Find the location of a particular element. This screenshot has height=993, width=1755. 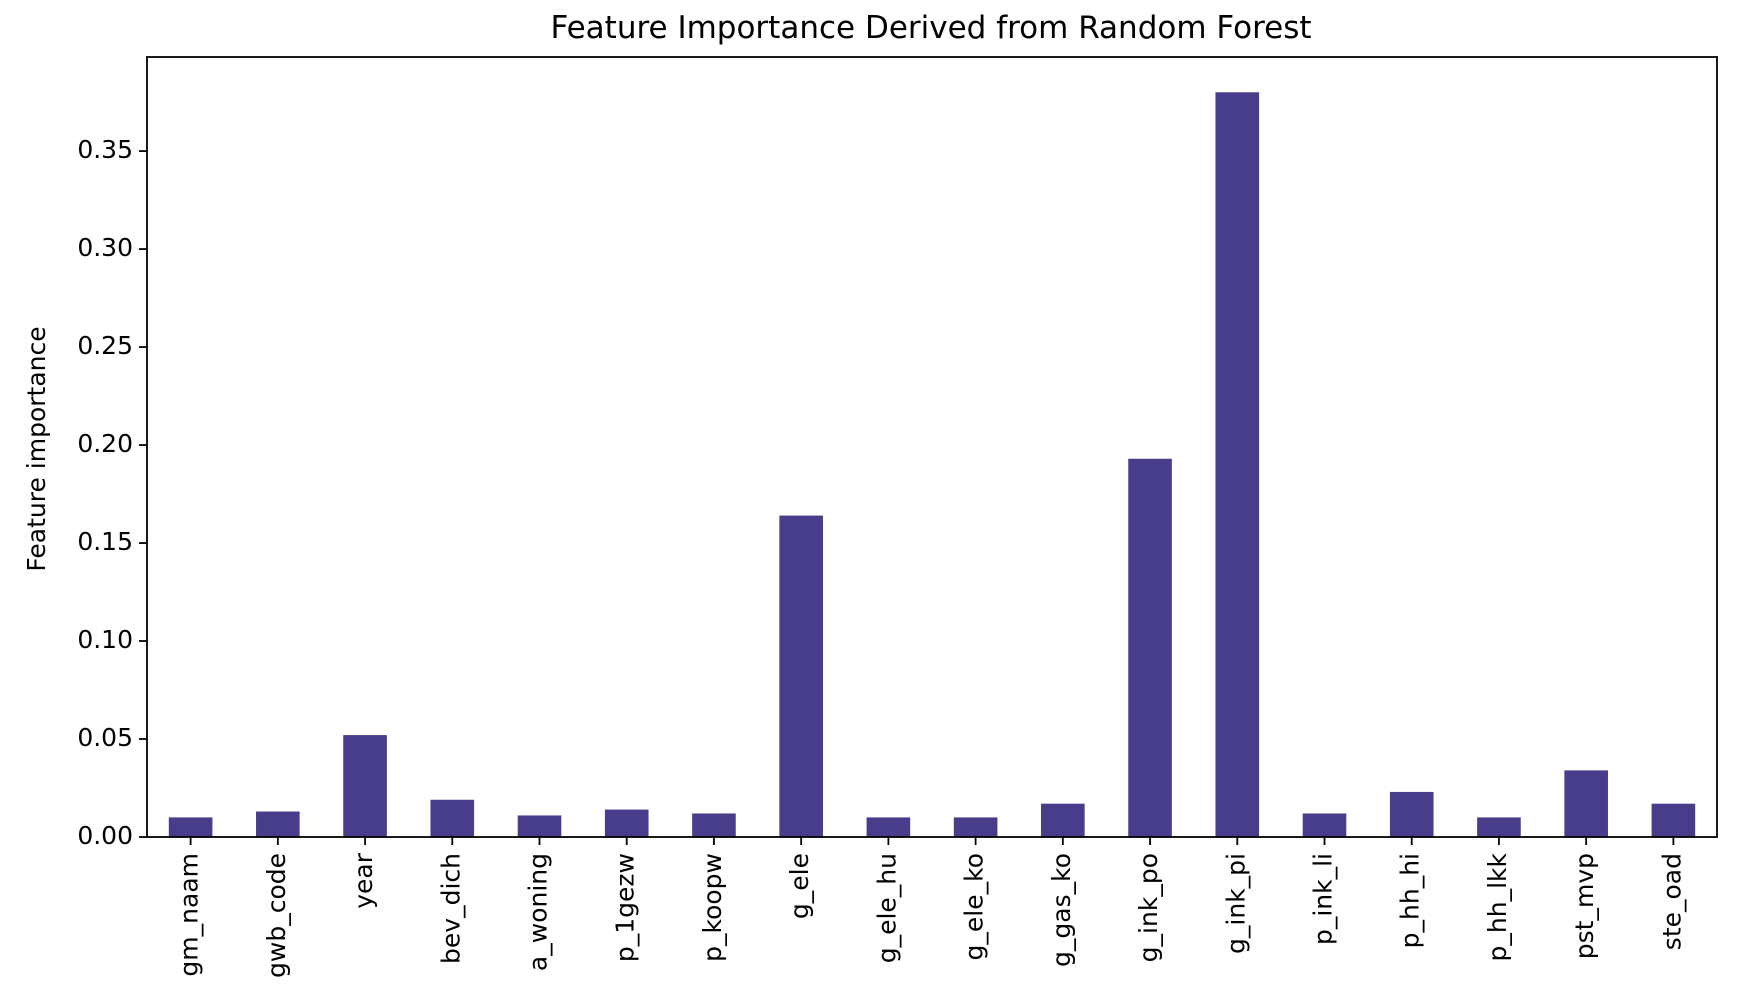

x-tick-label: p_ink_li is located at coordinates (1323, 899).